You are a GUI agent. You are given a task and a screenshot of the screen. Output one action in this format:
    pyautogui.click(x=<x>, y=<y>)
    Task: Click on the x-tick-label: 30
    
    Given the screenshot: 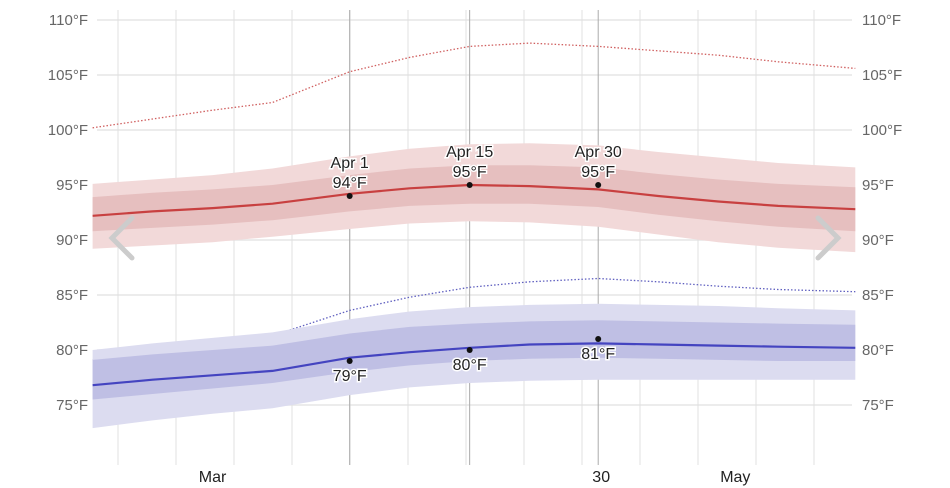 What is the action you would take?
    pyautogui.click(x=601, y=477)
    